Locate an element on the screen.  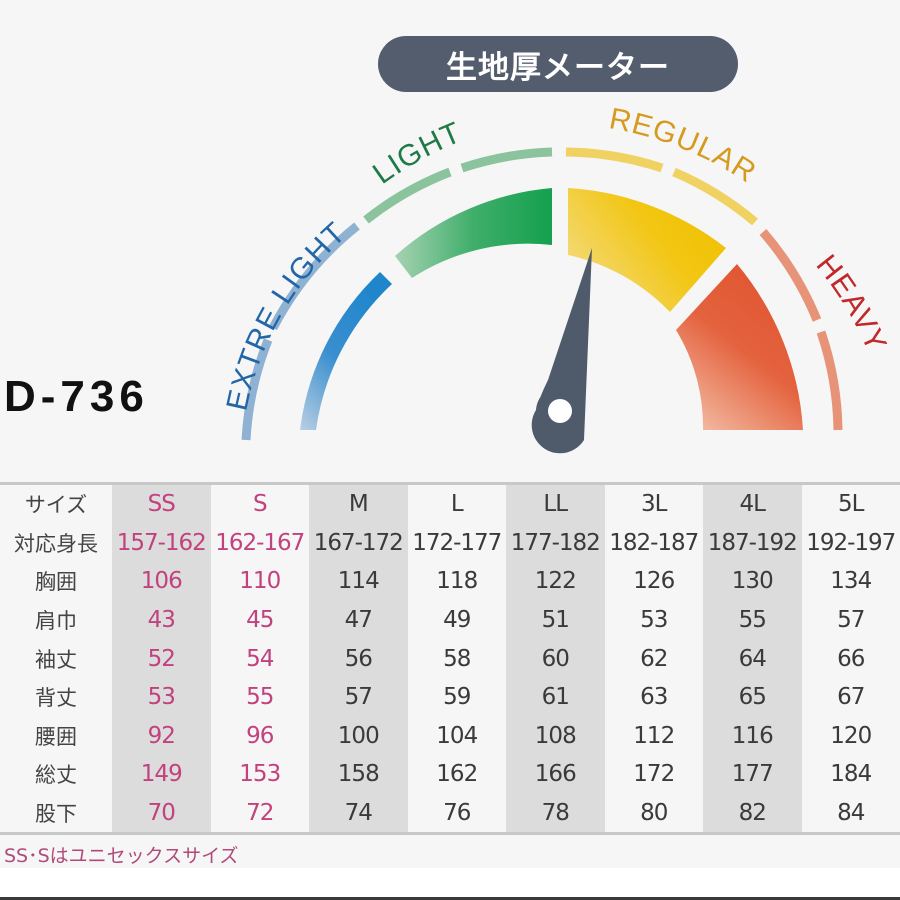
table-cell: 126 is located at coordinates (654, 581).